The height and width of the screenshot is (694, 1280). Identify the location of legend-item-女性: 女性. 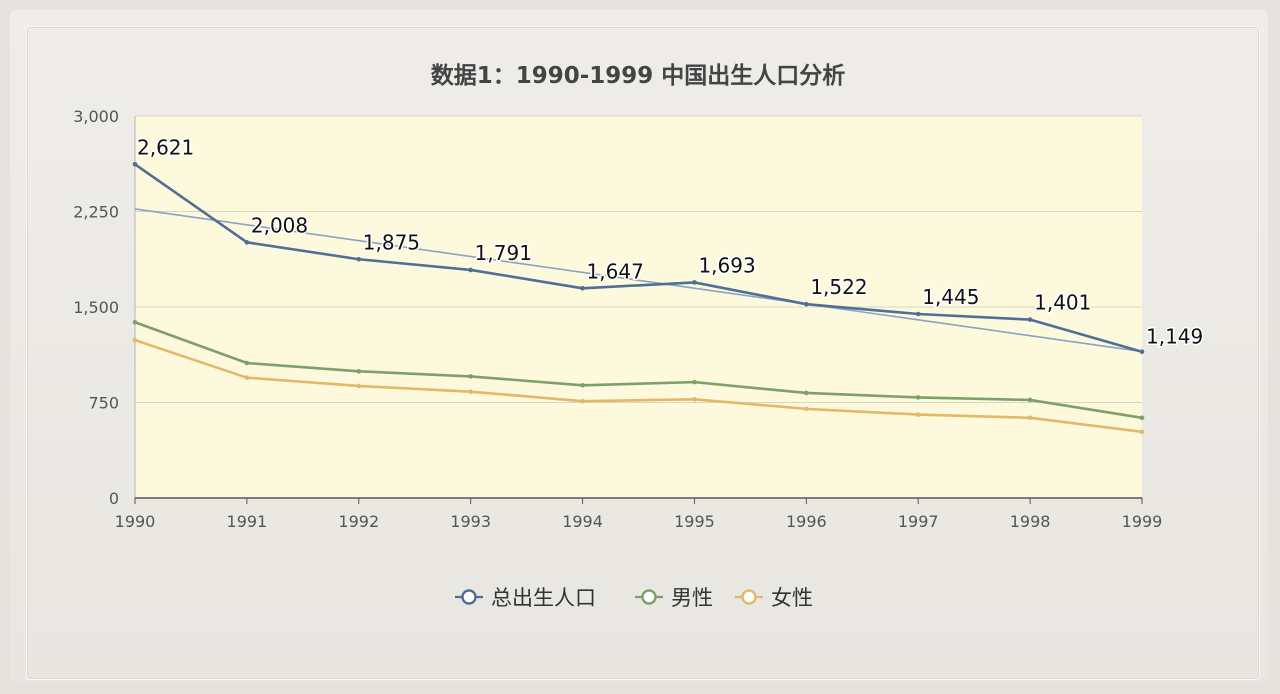
(774, 598).